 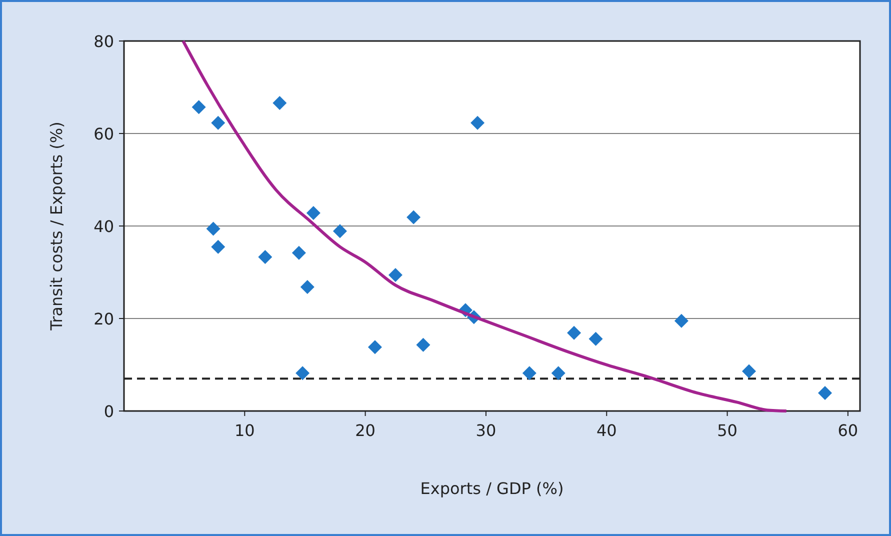 What do you see at coordinates (727, 430) in the screenshot?
I see `x-tick-label: 50` at bounding box center [727, 430].